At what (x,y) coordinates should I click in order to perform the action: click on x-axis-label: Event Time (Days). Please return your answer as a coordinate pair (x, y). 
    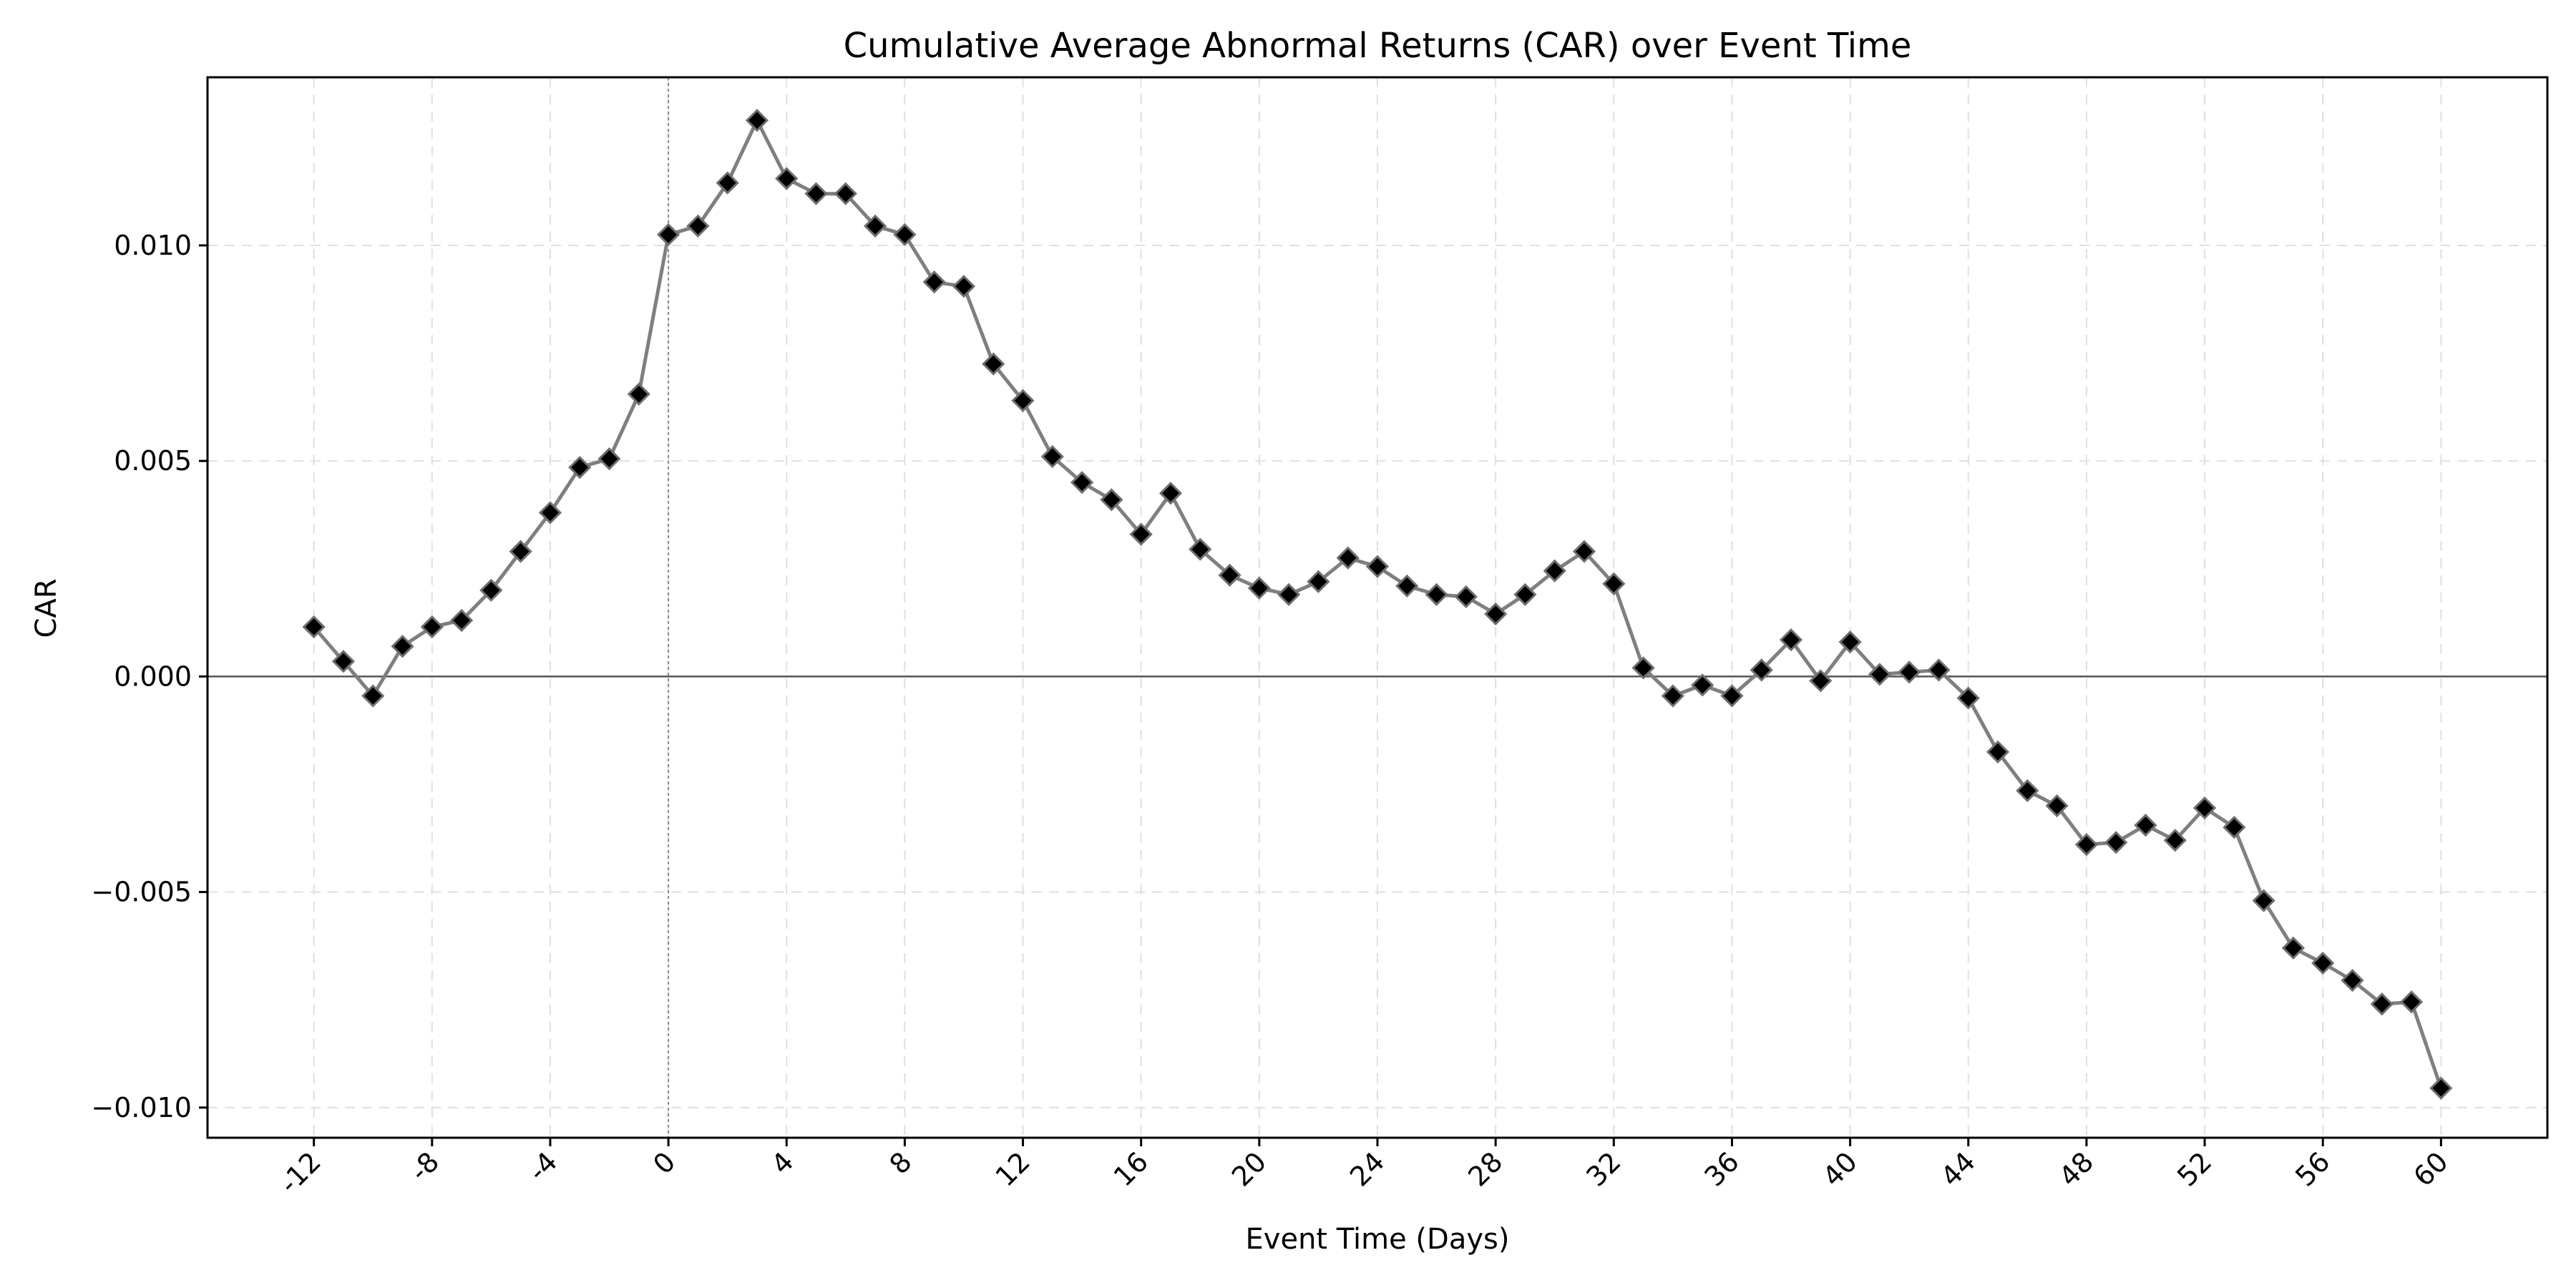
    Looking at the image, I should click on (1378, 1239).